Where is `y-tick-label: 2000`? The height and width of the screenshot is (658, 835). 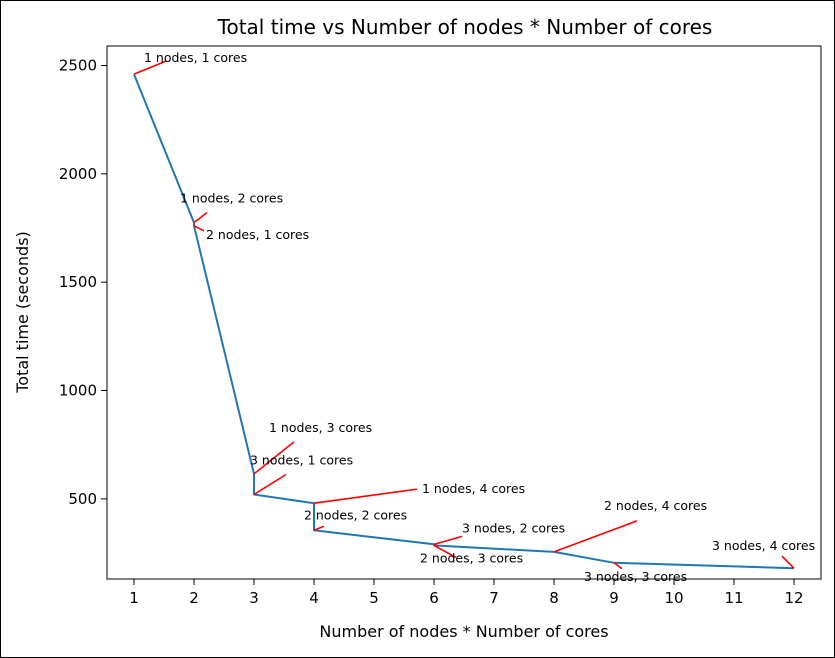
y-tick-label: 2000 is located at coordinates (78, 174).